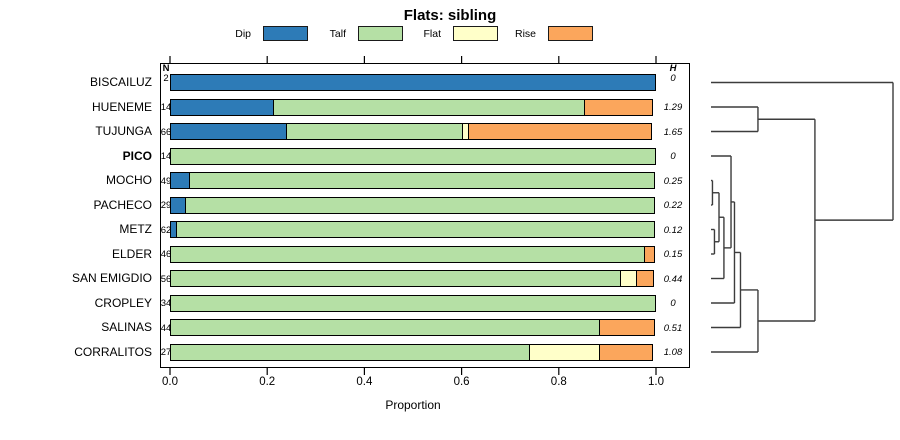 This screenshot has height=440, width=900. I want to click on n-value: 62, so click(166, 230).